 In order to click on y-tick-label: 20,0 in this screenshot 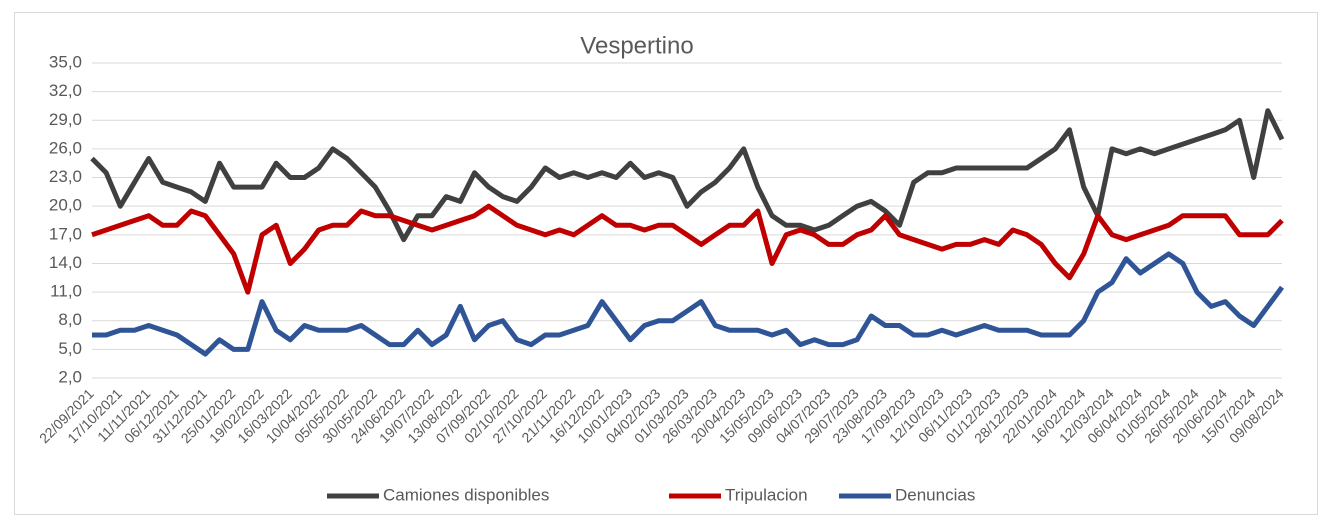, I will do `click(65, 205)`.